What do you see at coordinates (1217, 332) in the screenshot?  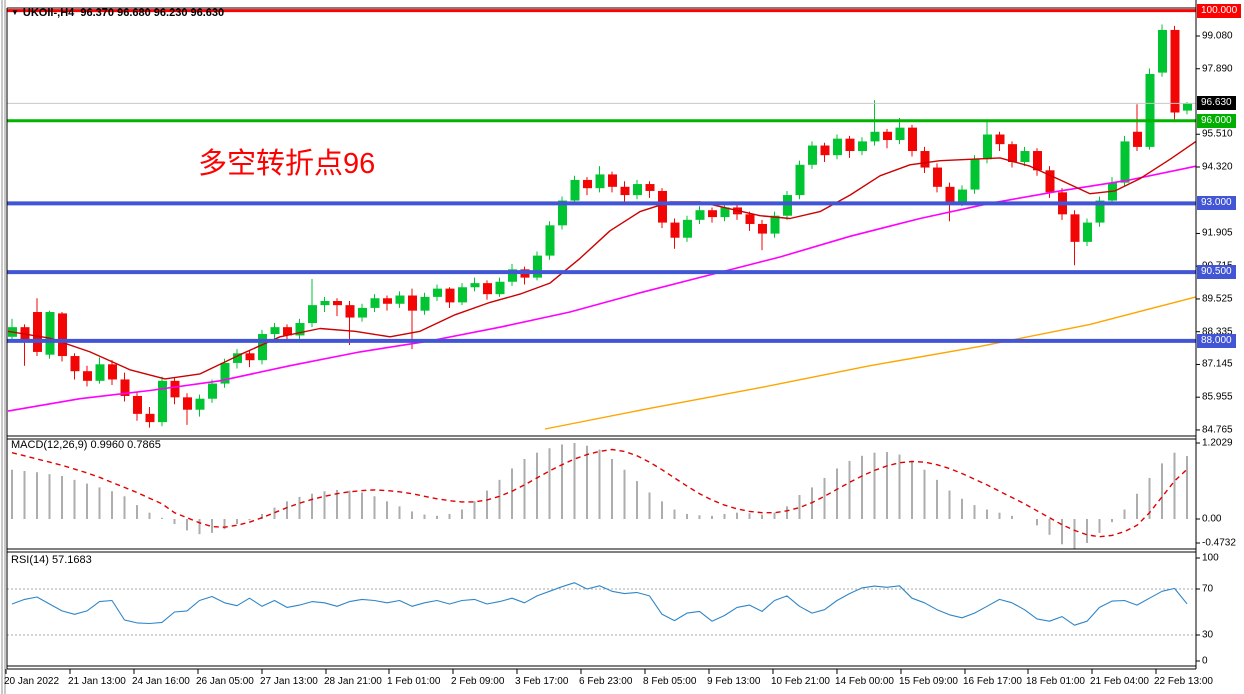 I see `price-tick-label: 88.335` at bounding box center [1217, 332].